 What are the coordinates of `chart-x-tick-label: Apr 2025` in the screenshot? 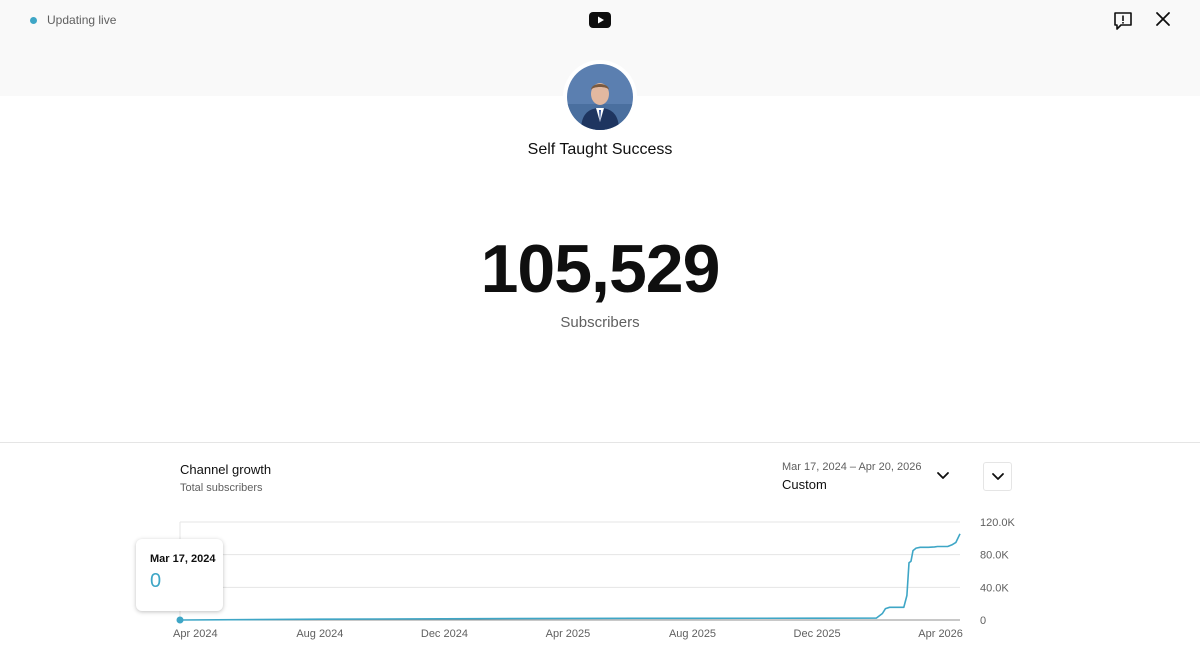 It's located at (568, 634).